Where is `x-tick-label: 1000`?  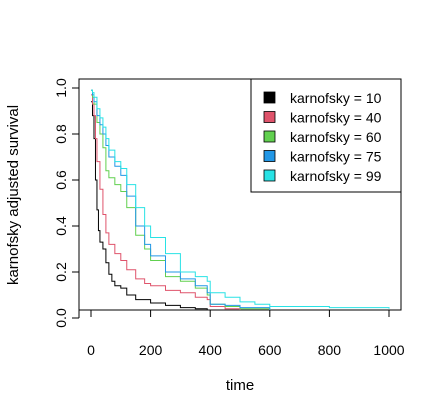
x-tick-label: 1000 is located at coordinates (388, 350).